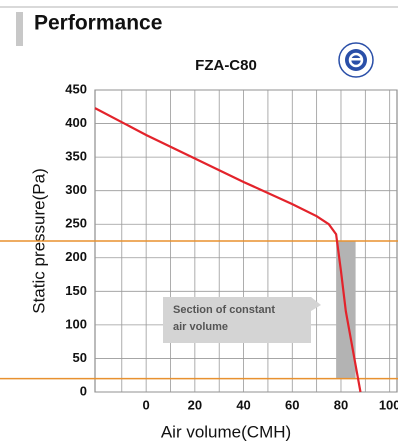 The image size is (398, 448). Describe the element at coordinates (388, 404) in the screenshot. I see `x-tick-label: 100` at that location.